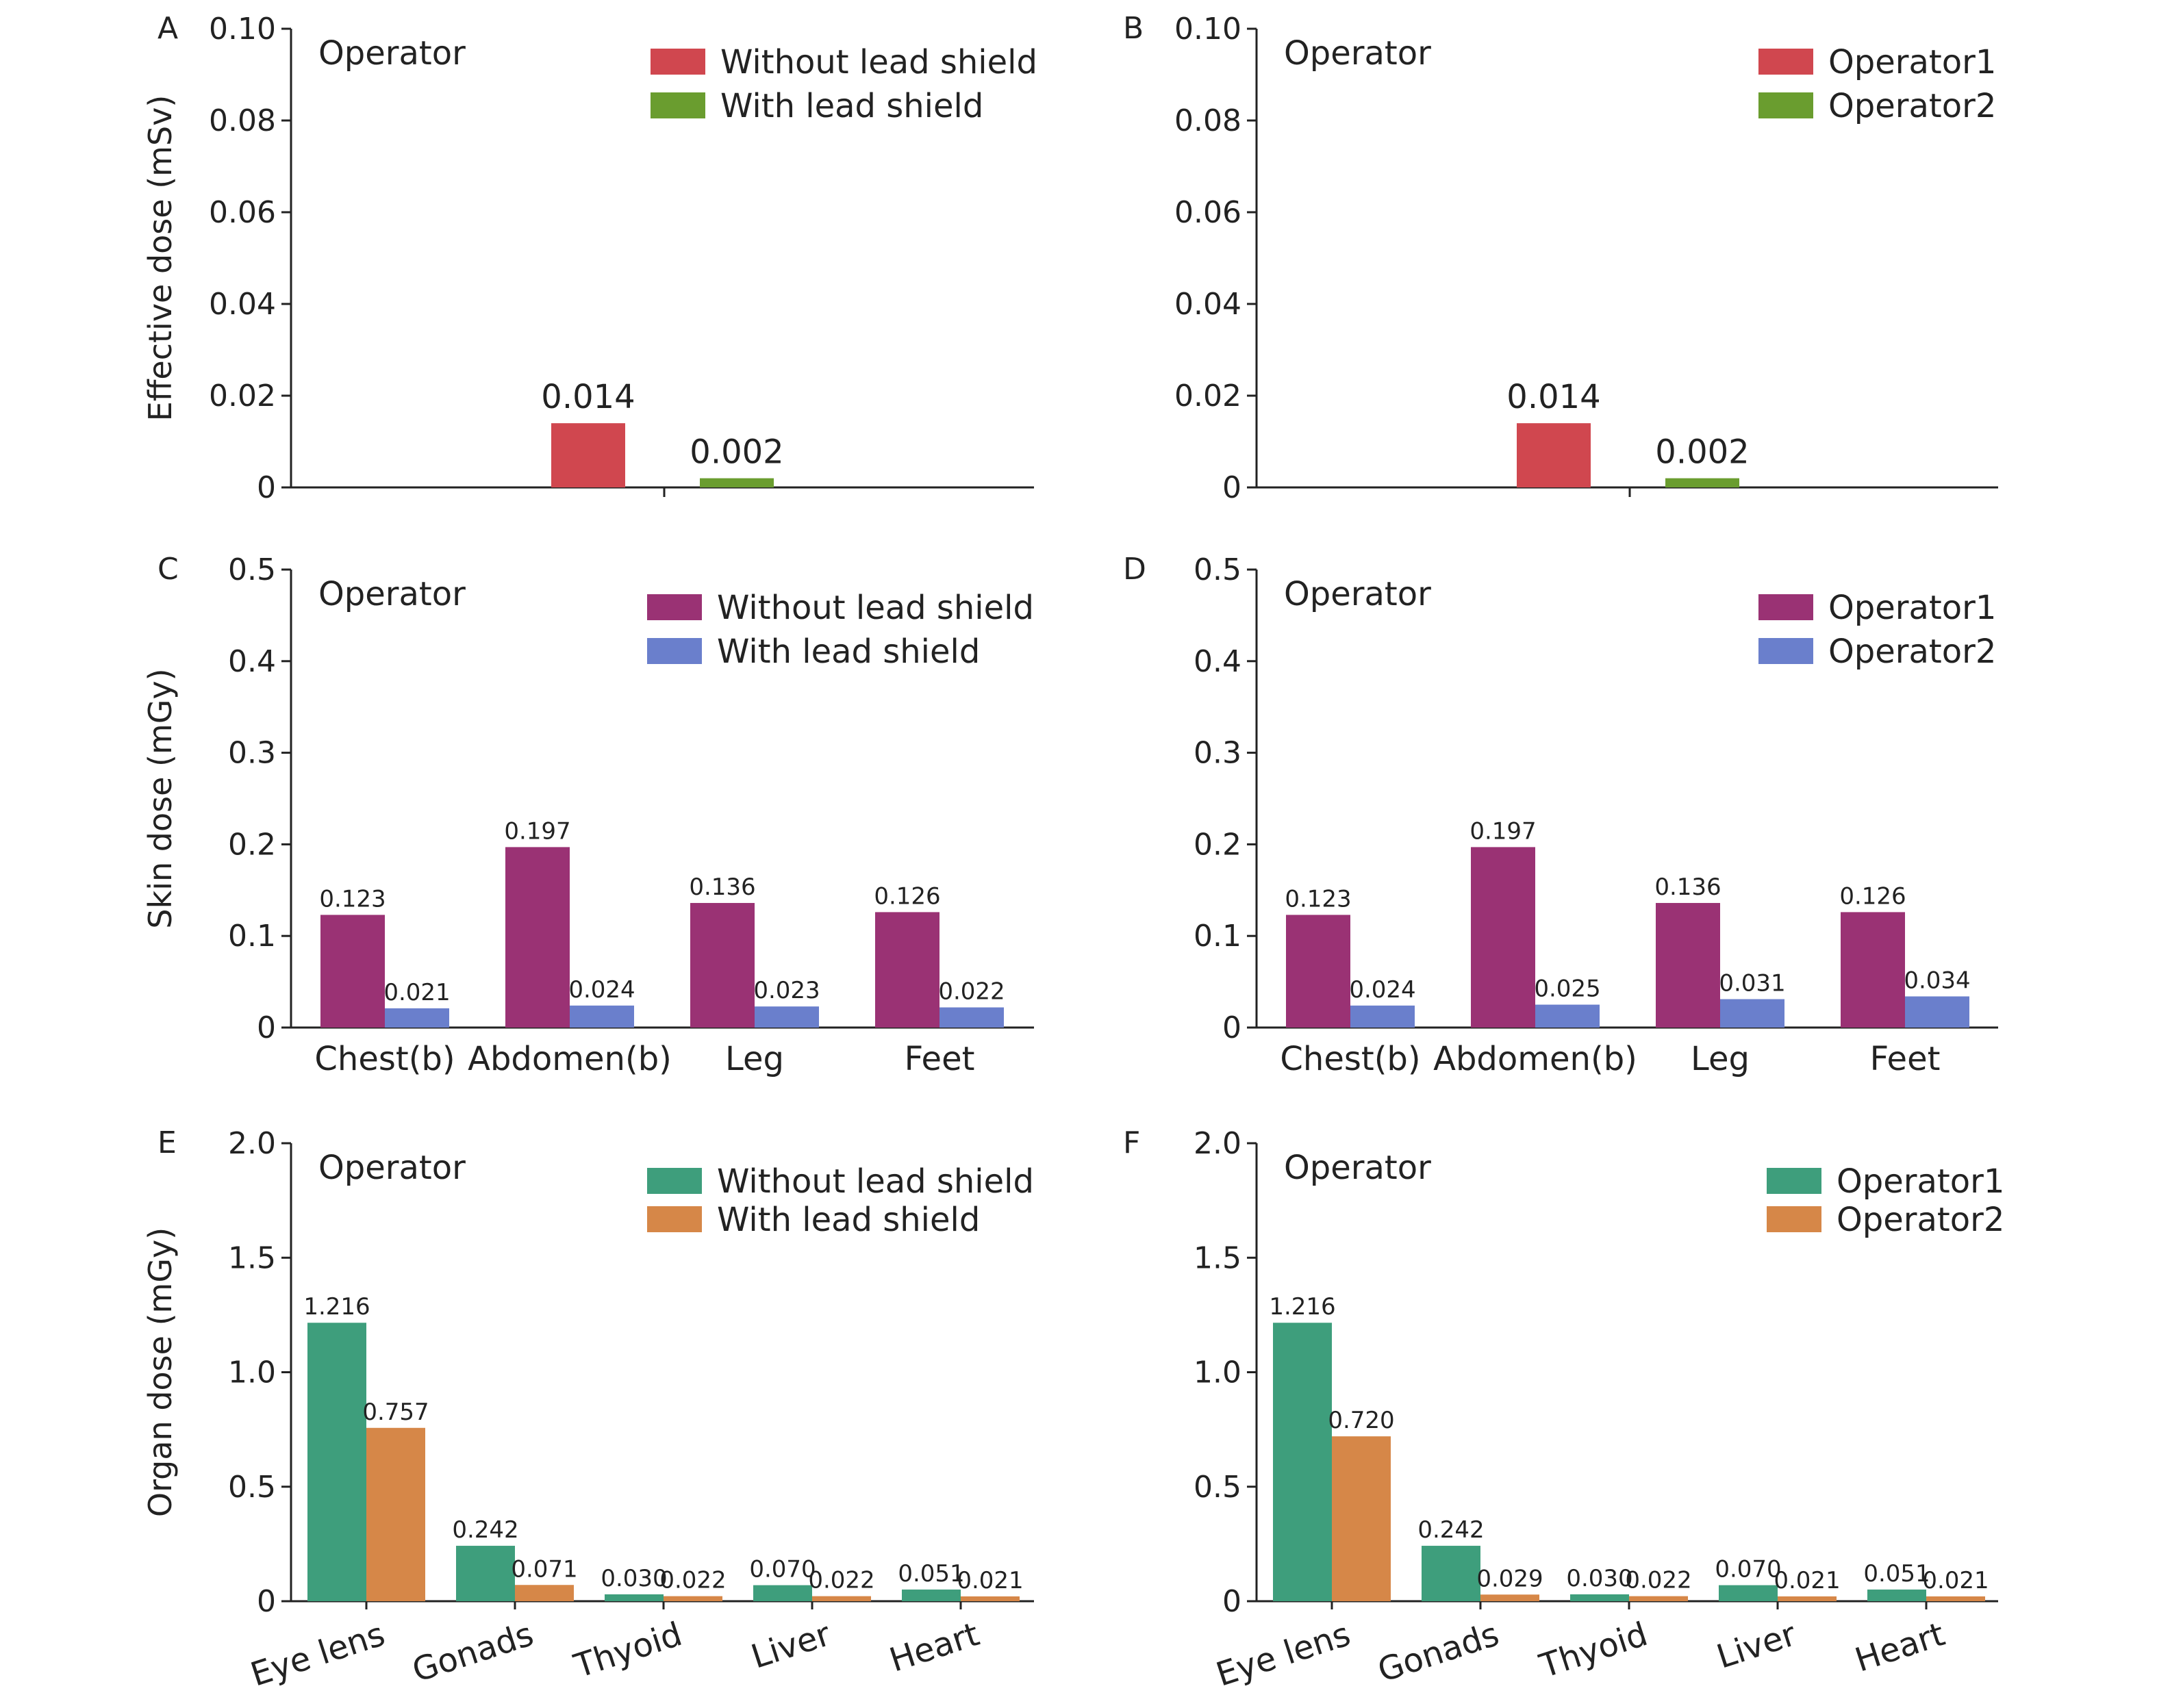 The height and width of the screenshot is (1708, 2157). I want to click on legend-label: Operator2, so click(1912, 106).